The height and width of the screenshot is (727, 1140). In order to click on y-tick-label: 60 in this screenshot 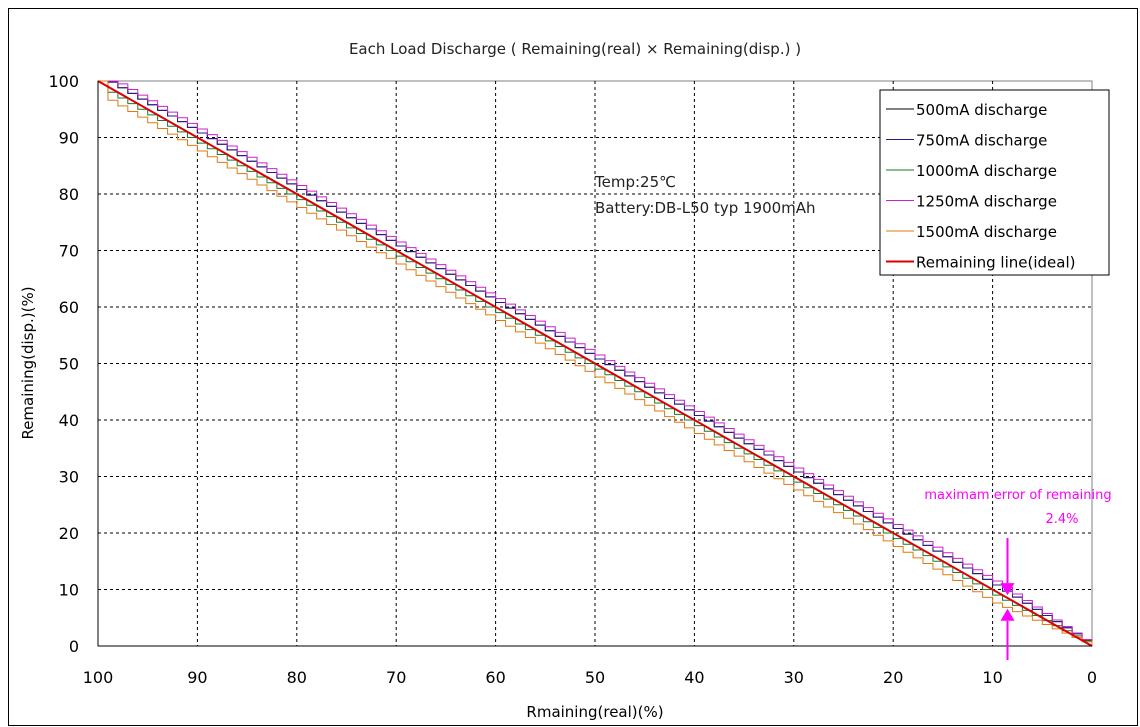, I will do `click(69, 307)`.